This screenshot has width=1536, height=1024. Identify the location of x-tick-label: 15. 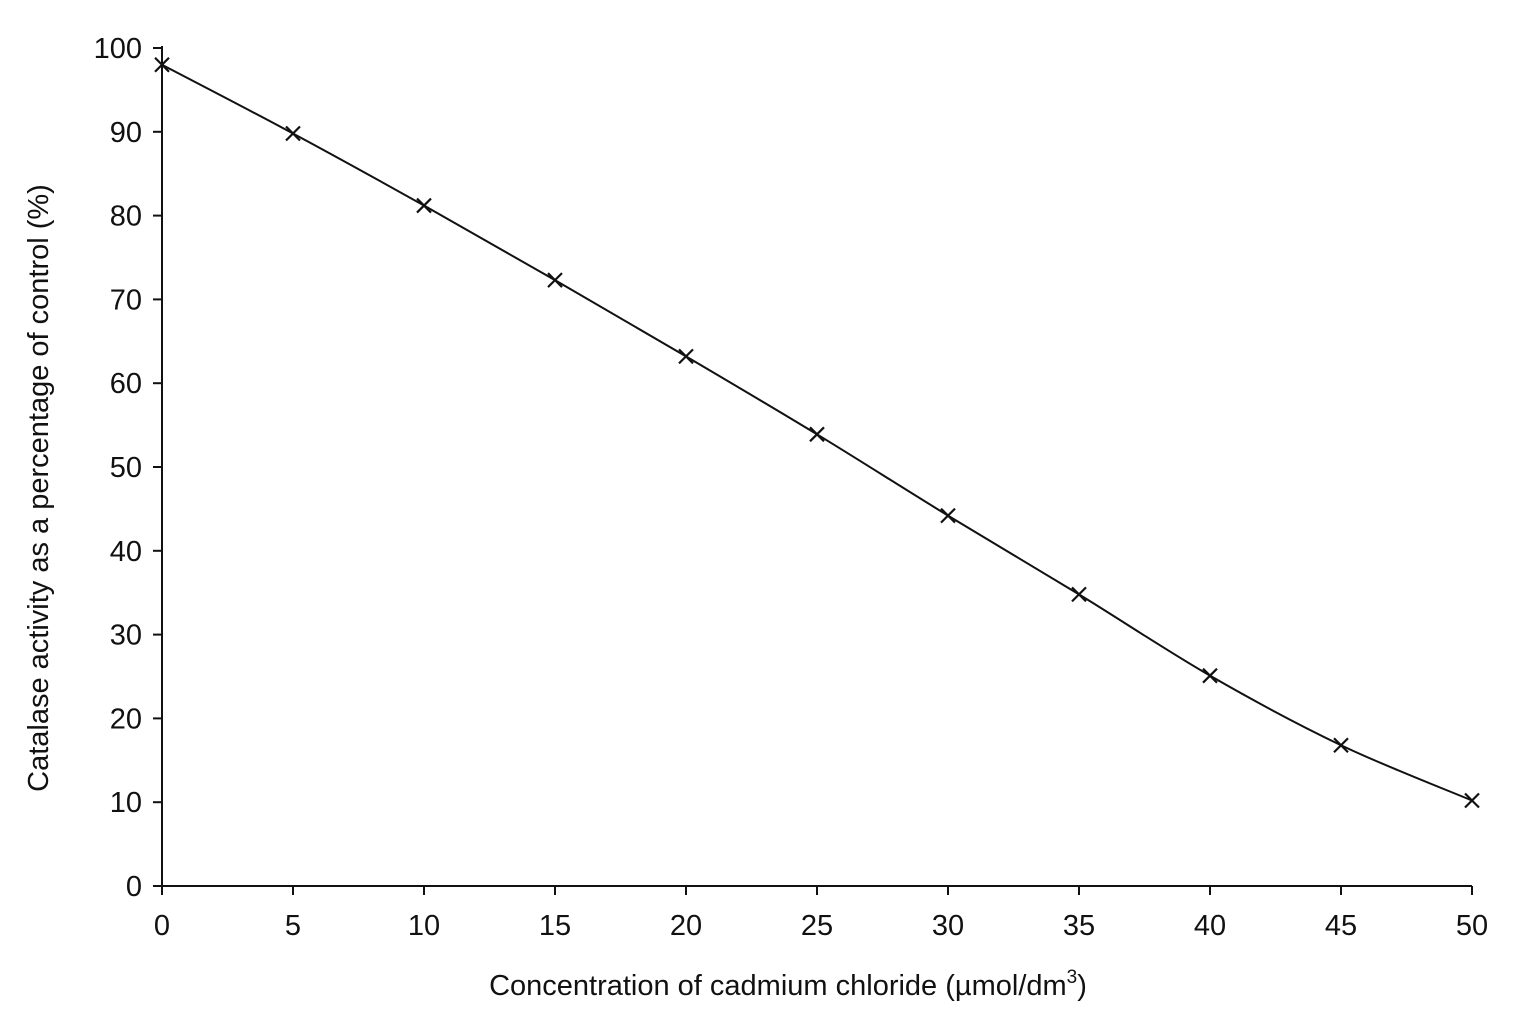
(555, 926).